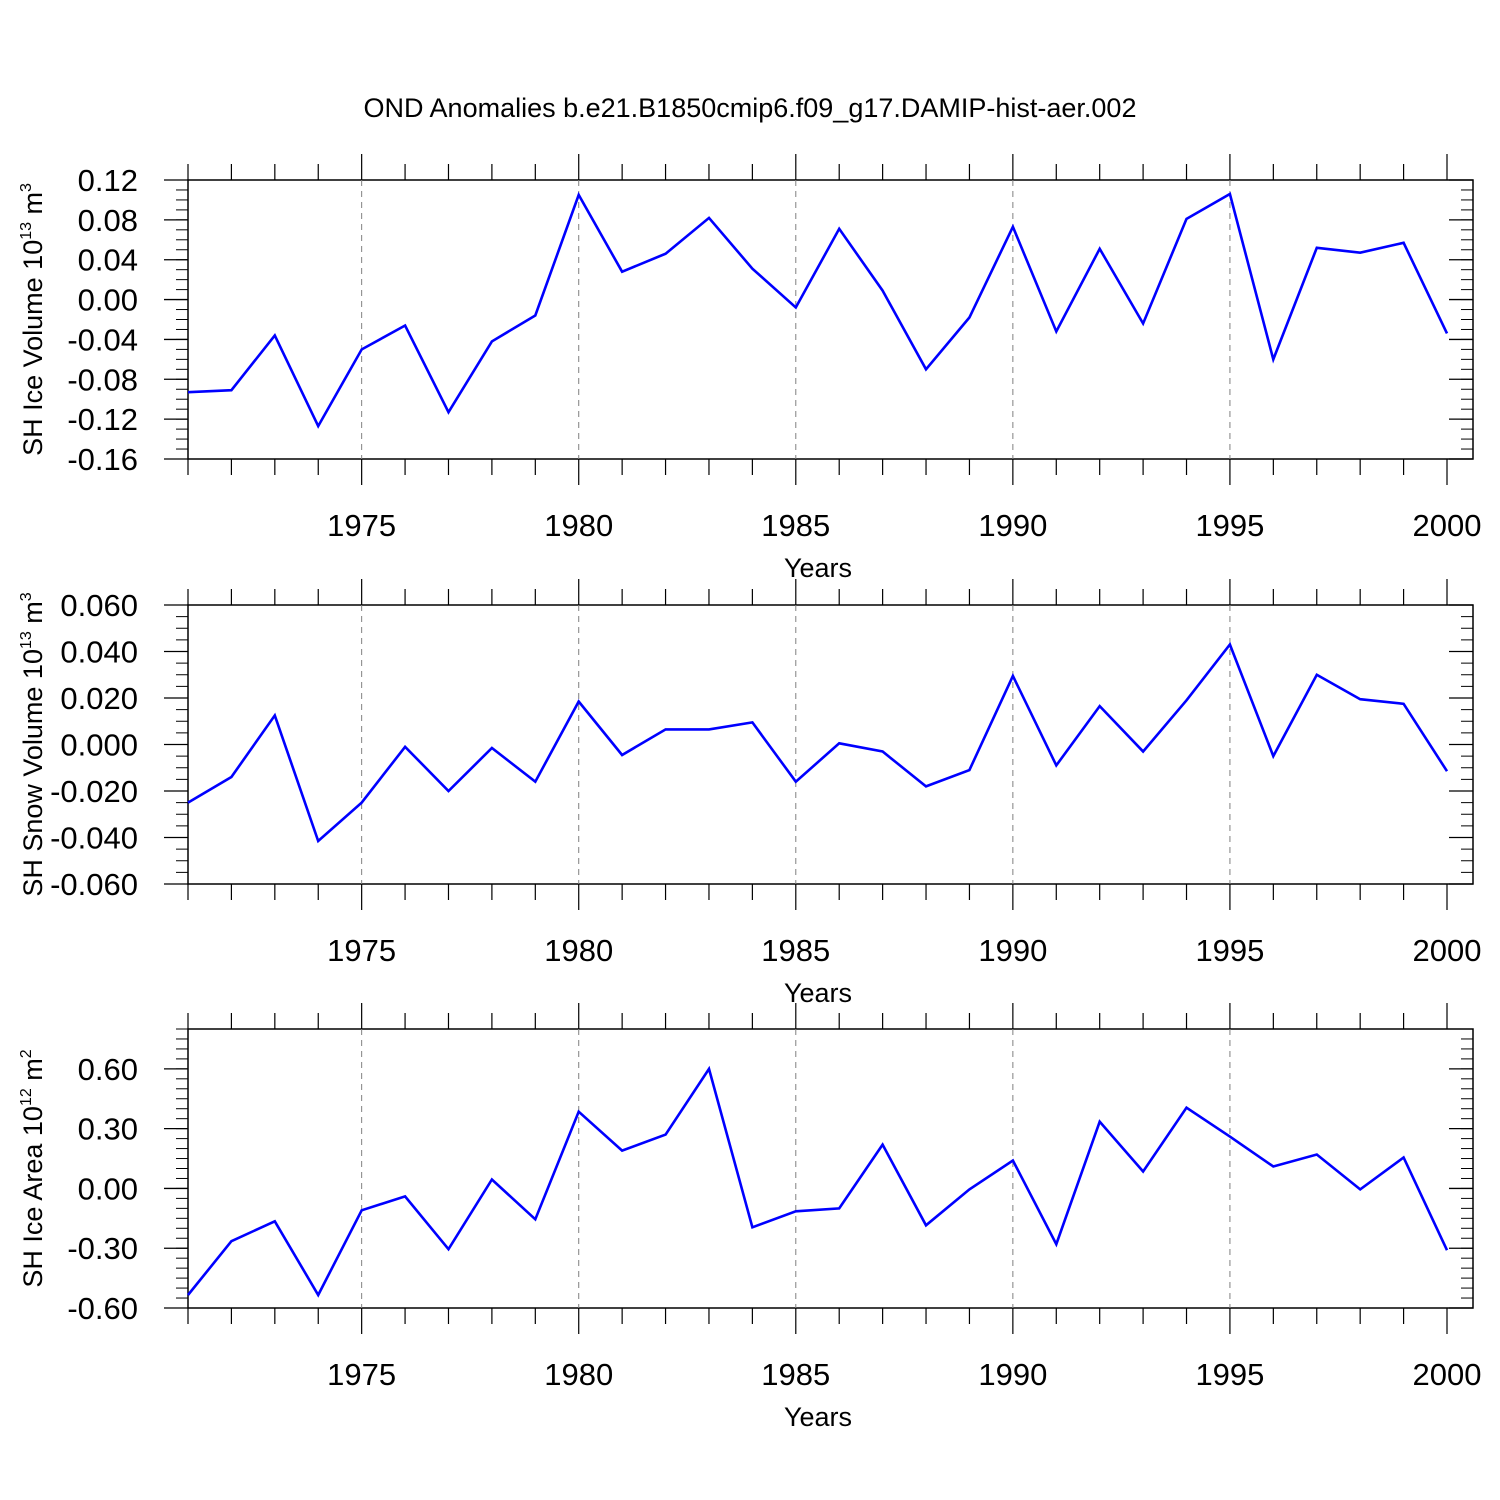 This screenshot has width=1500, height=1500. I want to click on y-tick-label: -0.60, so click(102, 1308).